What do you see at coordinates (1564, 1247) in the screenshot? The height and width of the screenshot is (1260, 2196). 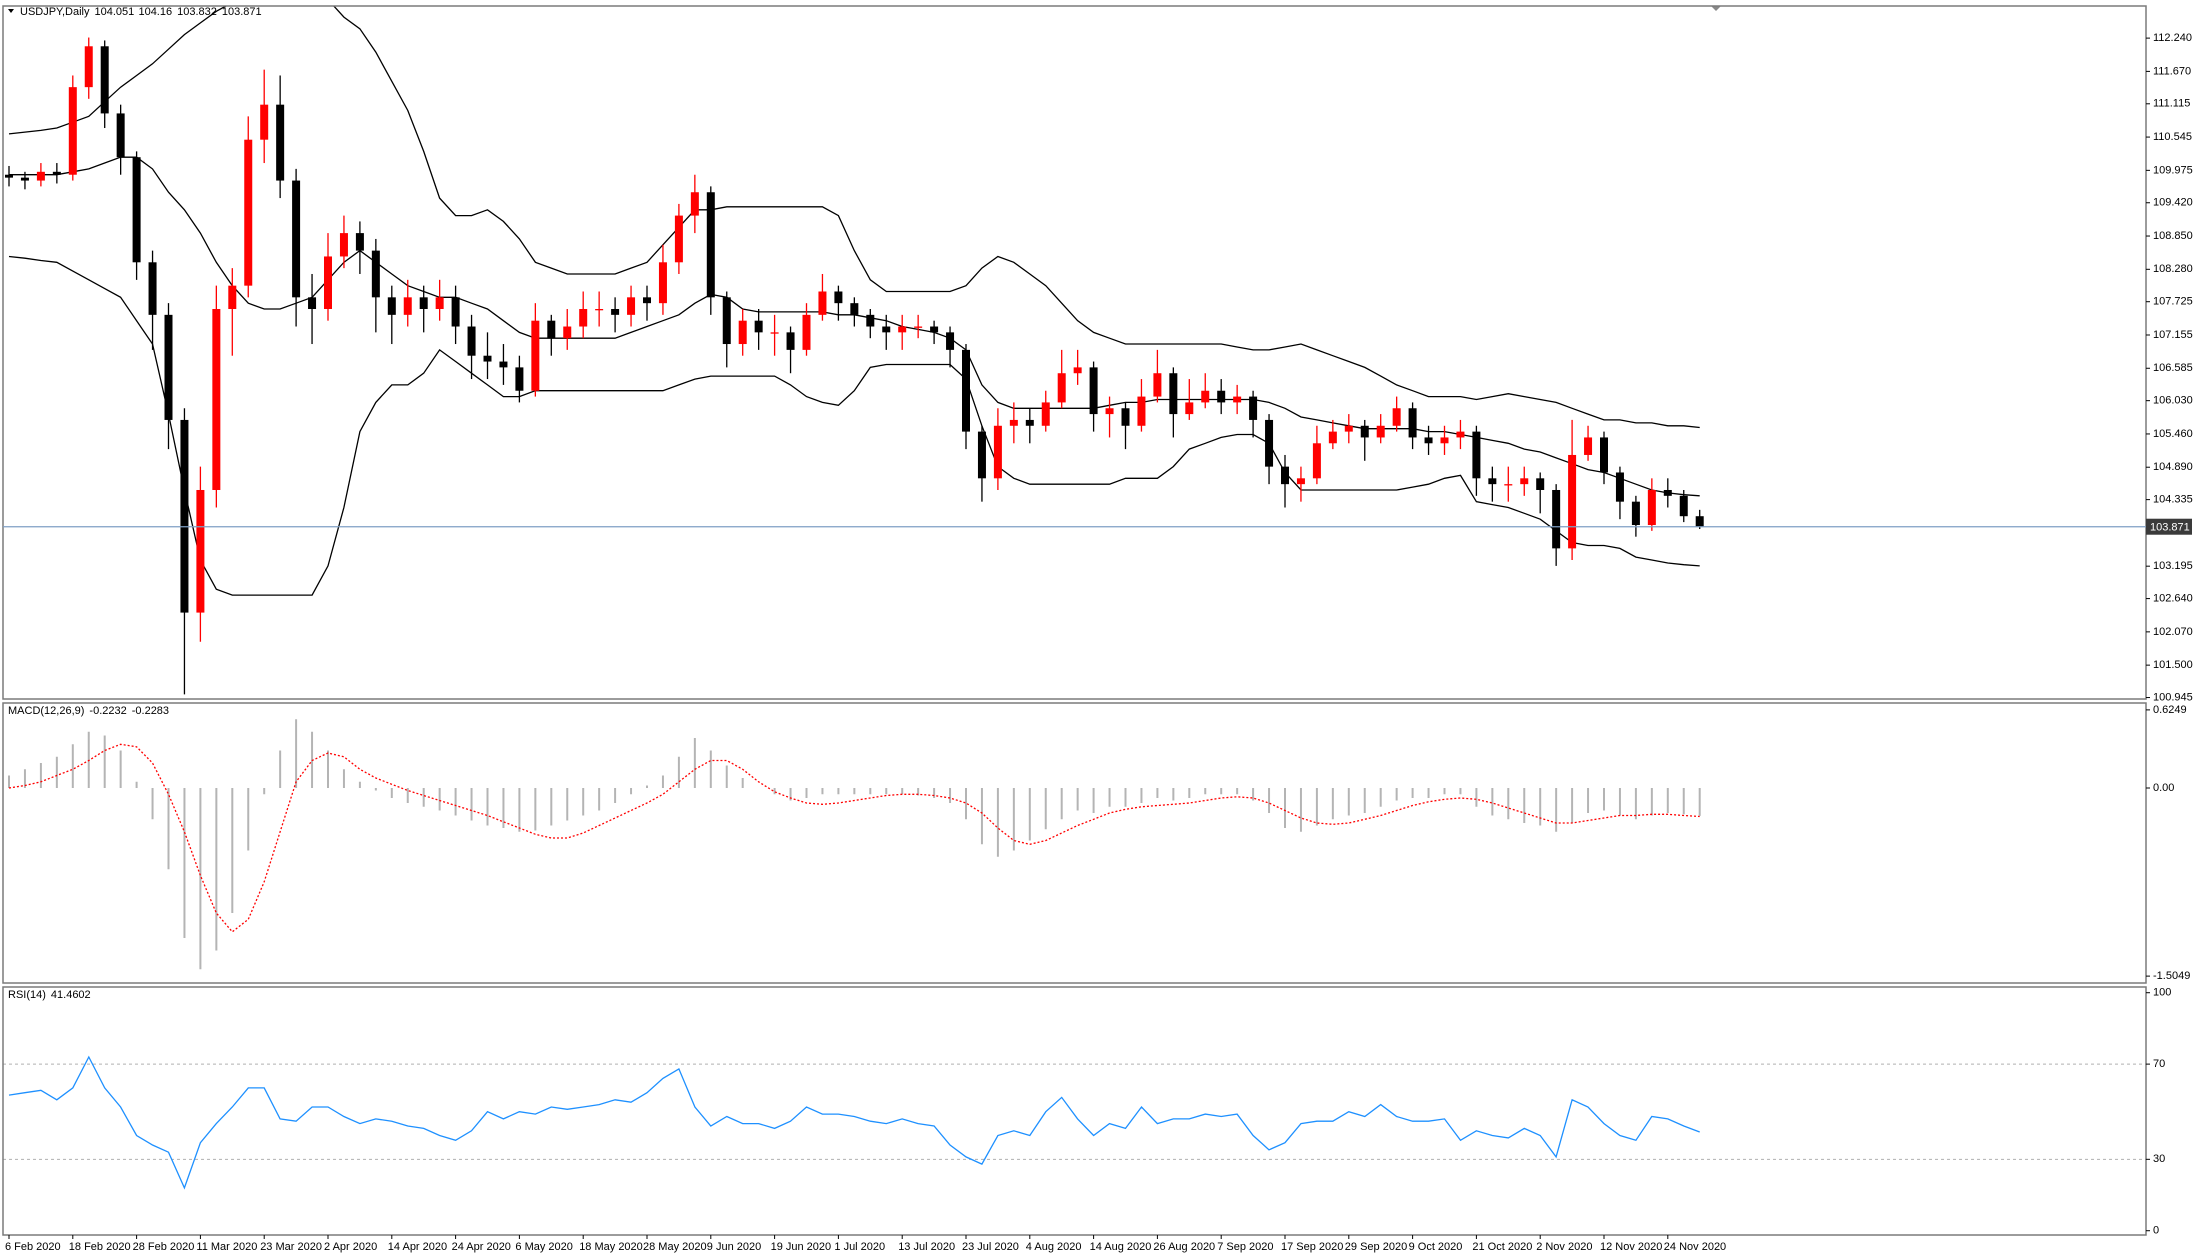 I see `x-tick-label: 2 Nov 2020` at bounding box center [1564, 1247].